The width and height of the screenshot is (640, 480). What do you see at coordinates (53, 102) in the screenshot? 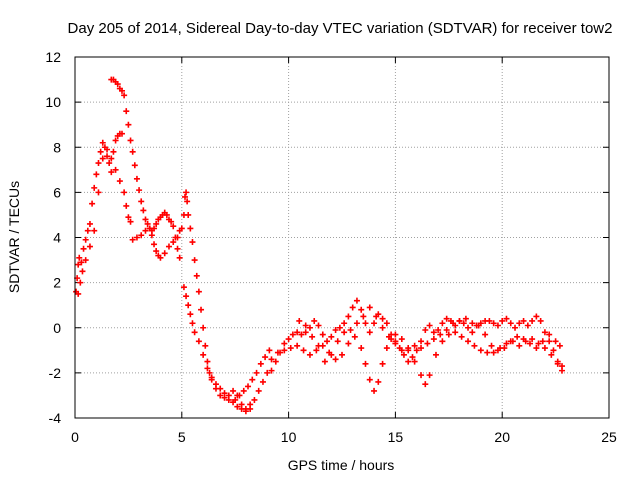
I see `y-tick-label: 10` at bounding box center [53, 102].